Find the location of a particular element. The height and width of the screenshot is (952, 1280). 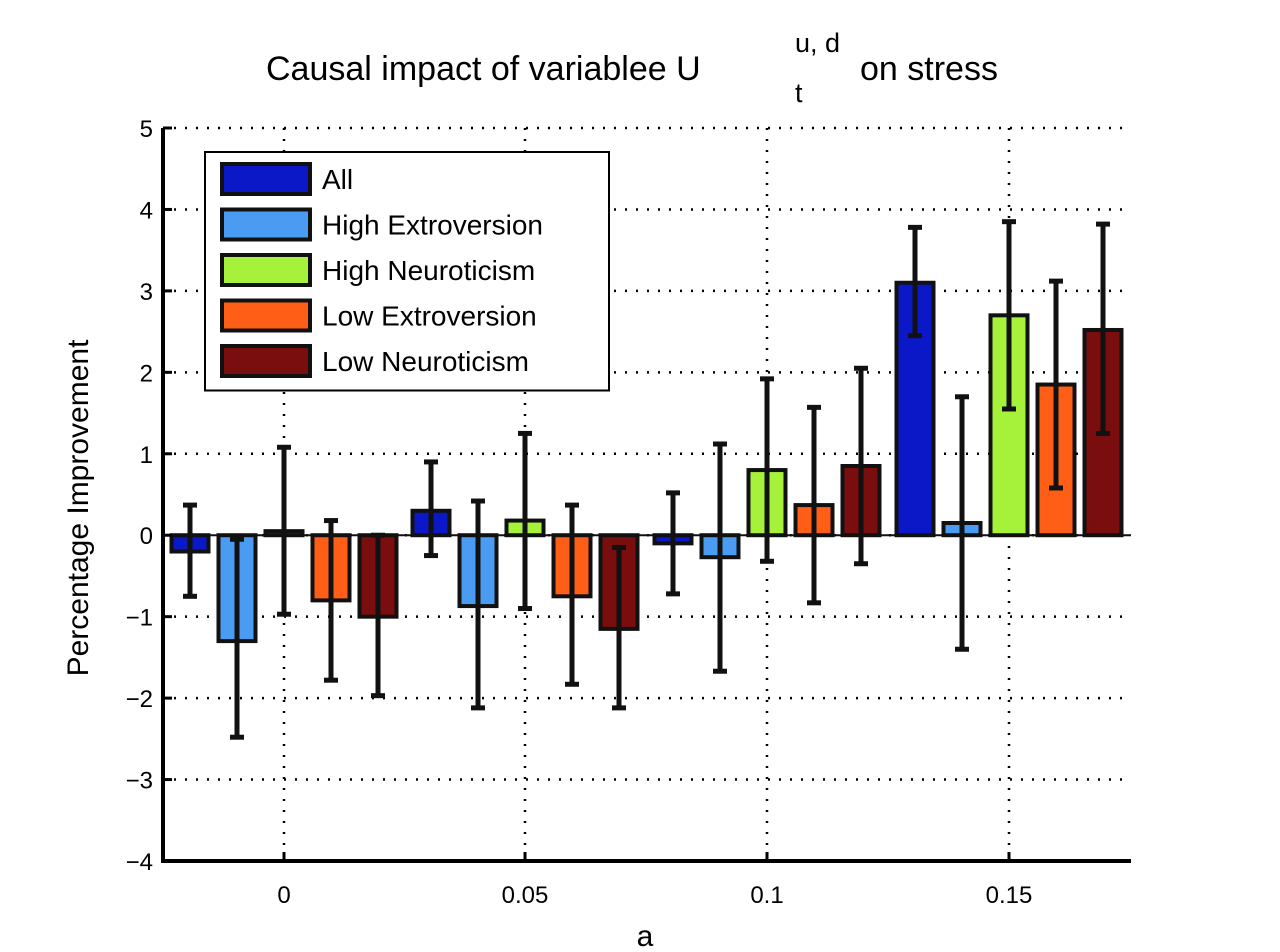

y-tick-label: 4 is located at coordinates (146, 210).